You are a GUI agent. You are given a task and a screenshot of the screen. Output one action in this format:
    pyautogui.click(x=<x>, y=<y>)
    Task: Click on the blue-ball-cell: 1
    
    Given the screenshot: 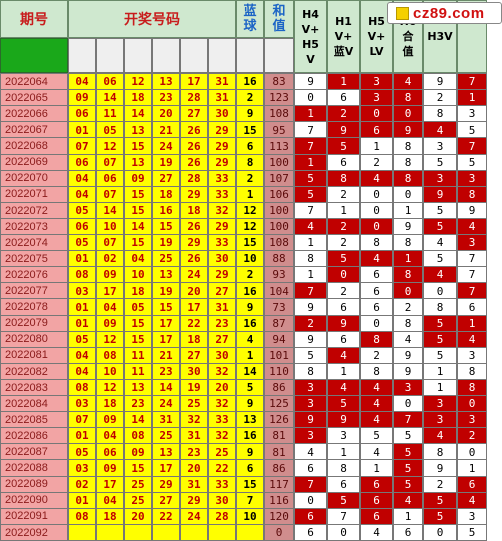 What is the action you would take?
    pyautogui.click(x=250, y=355)
    